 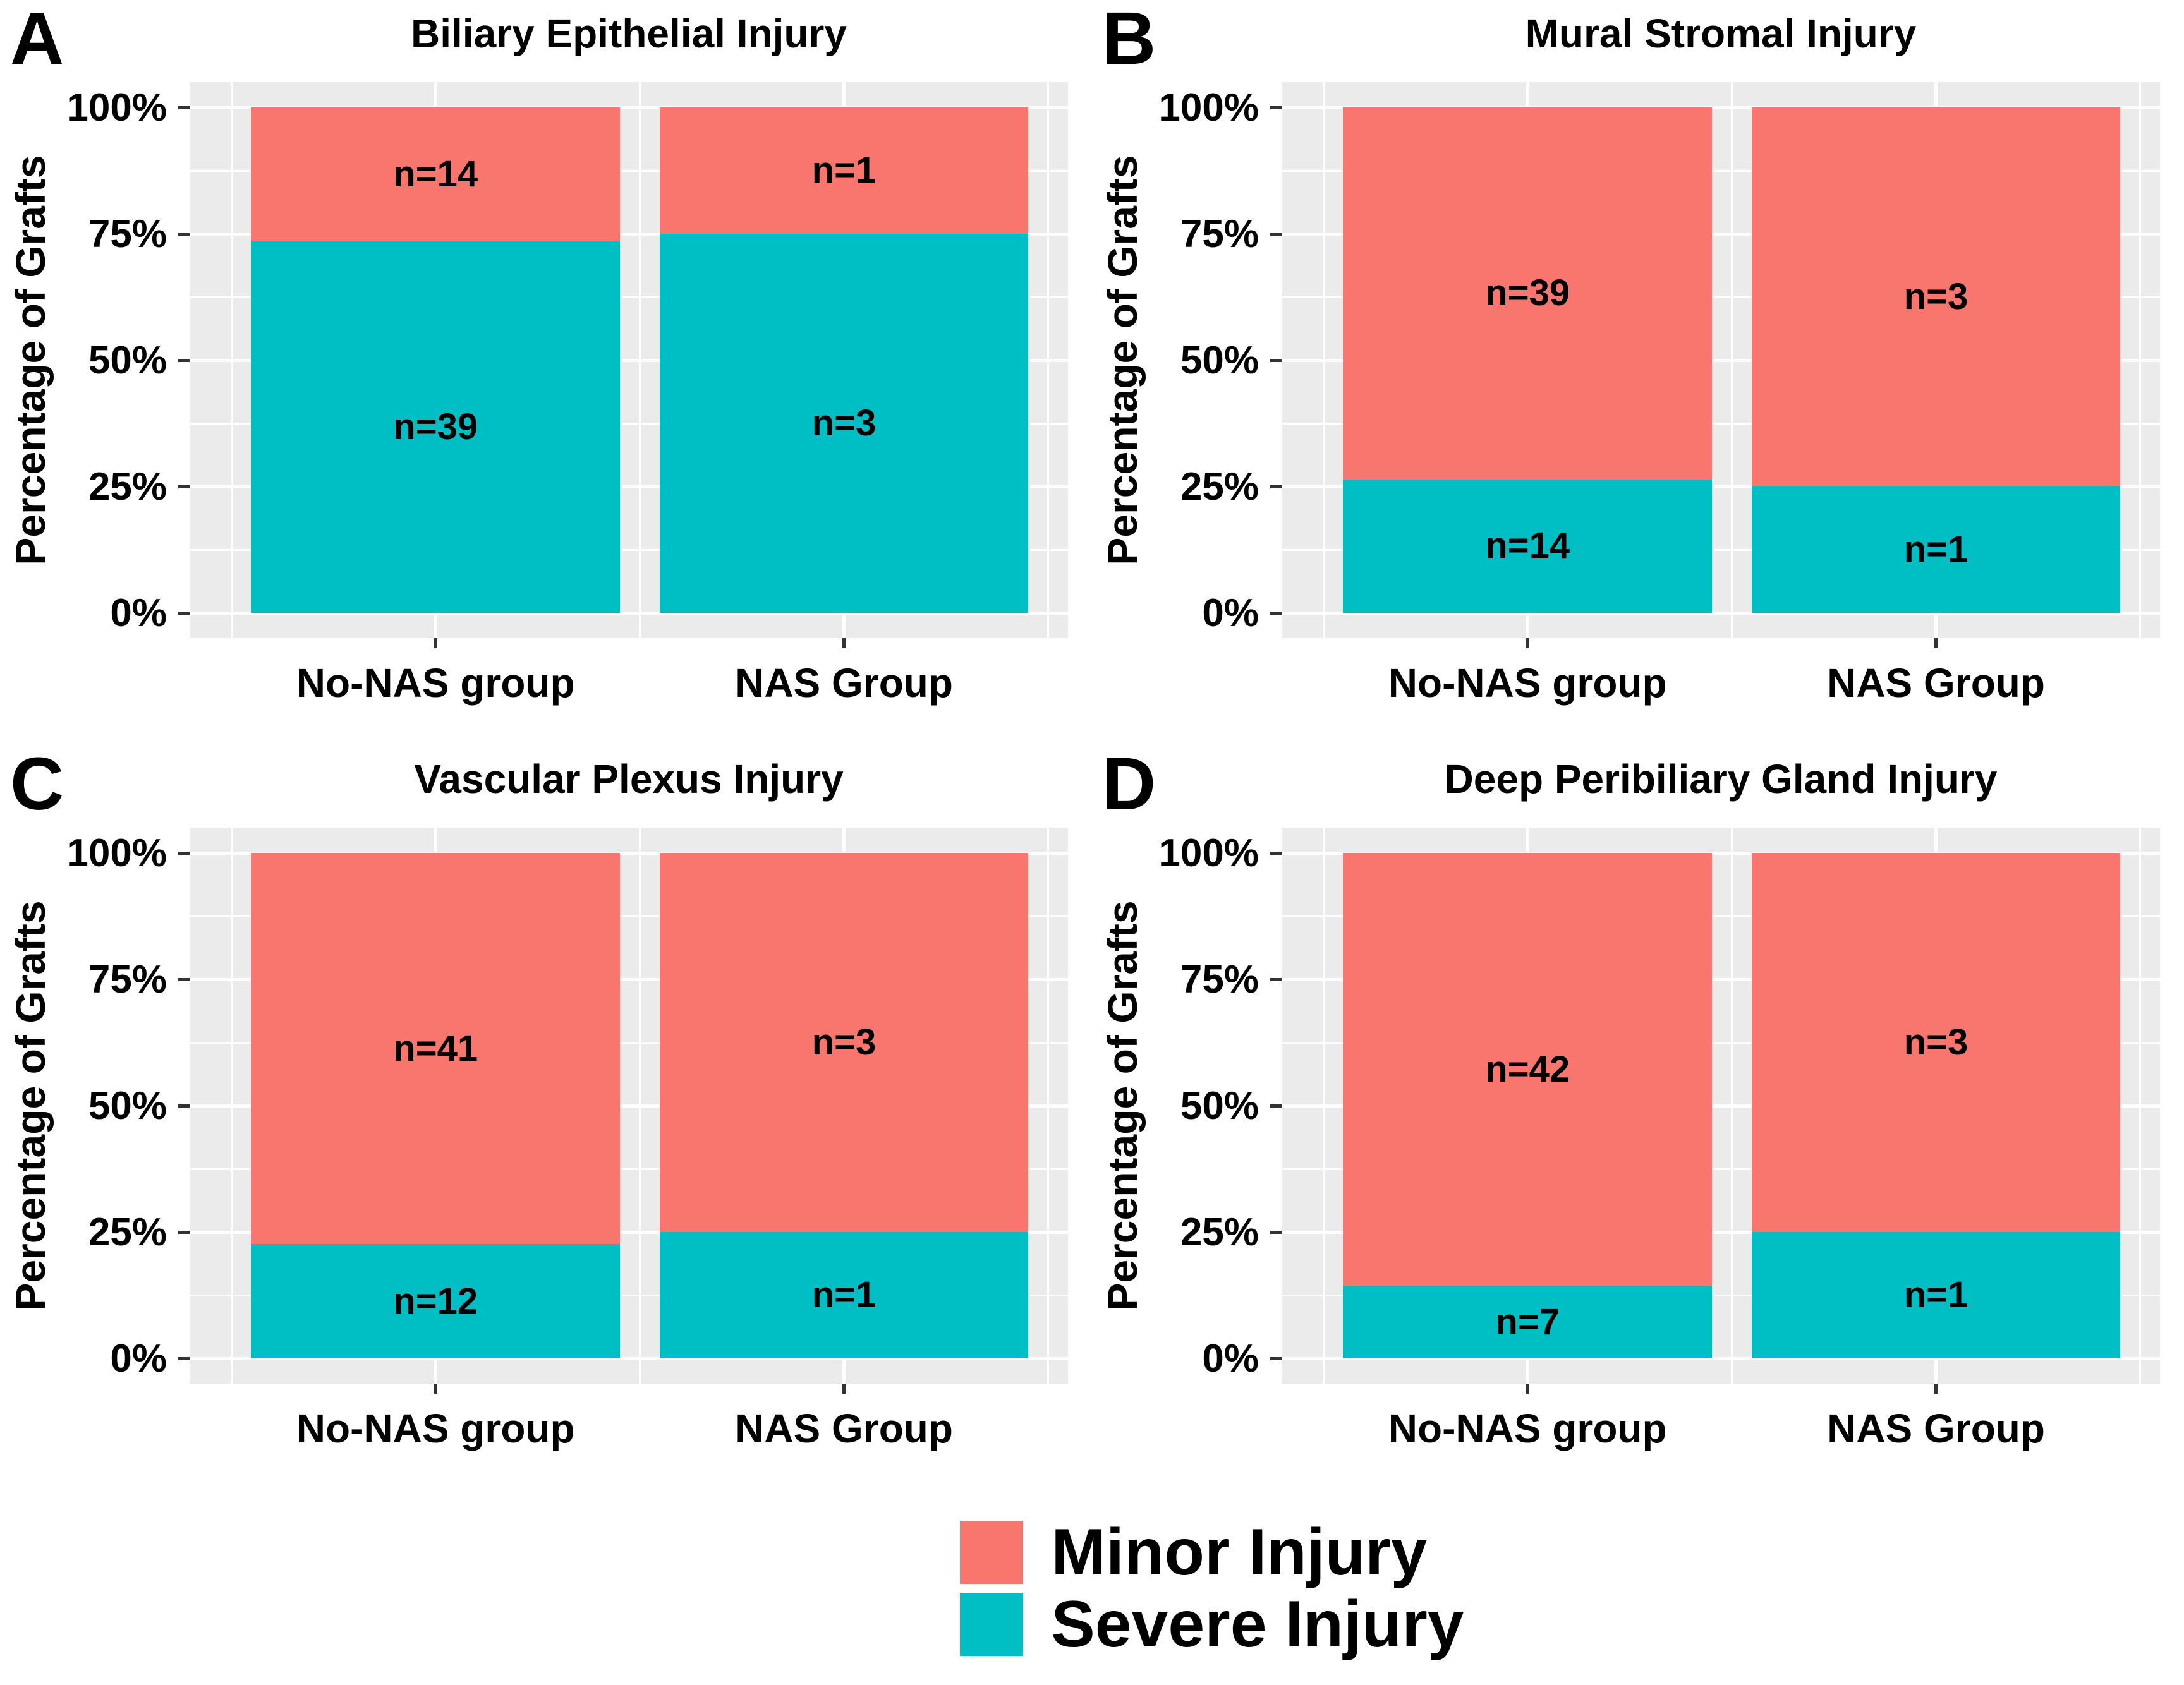 What do you see at coordinates (992, 1552) in the screenshot?
I see `legend-key-minor-injury` at bounding box center [992, 1552].